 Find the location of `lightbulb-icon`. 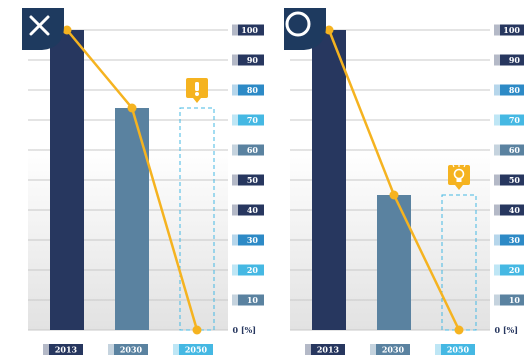

lightbulb-icon is located at coordinates (459, 177).